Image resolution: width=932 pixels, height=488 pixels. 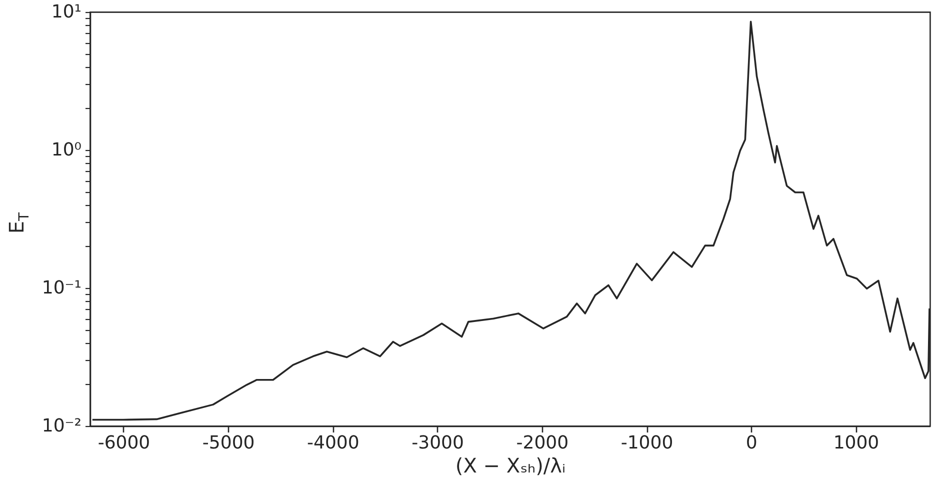 What do you see at coordinates (62, 288) in the screenshot?
I see `y-tick-label: 10⁻¹` at bounding box center [62, 288].